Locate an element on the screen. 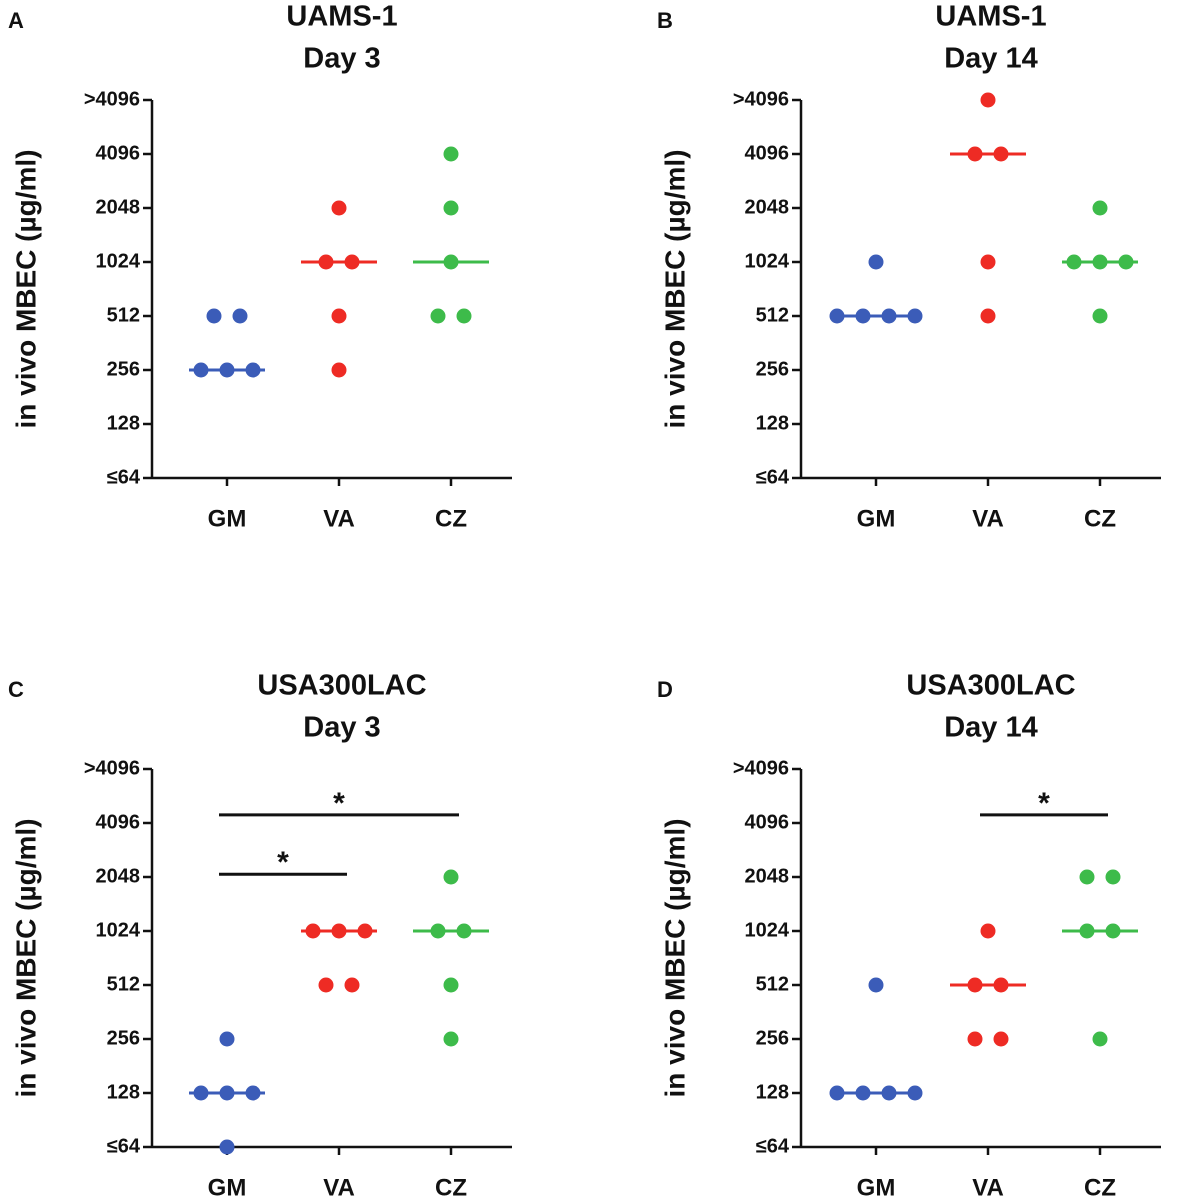 This screenshot has width=1181, height=1202. panel-label: D is located at coordinates (665, 689).